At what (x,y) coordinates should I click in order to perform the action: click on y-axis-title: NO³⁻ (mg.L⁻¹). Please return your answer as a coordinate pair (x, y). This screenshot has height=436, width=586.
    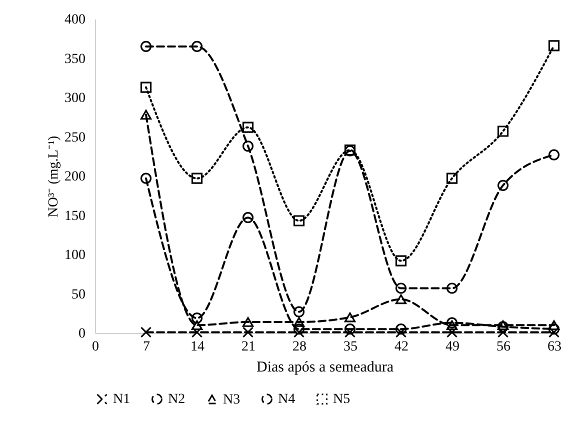
    Looking at the image, I should click on (54, 176).